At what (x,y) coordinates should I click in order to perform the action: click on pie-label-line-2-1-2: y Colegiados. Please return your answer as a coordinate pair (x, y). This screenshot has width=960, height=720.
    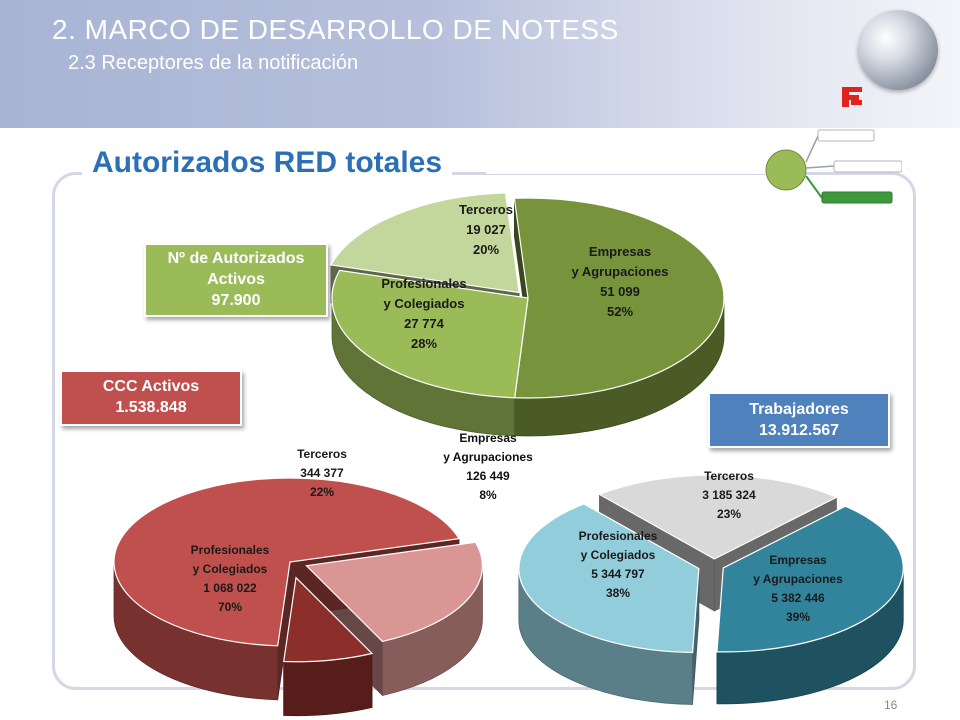
    Looking at the image, I should click on (230, 569).